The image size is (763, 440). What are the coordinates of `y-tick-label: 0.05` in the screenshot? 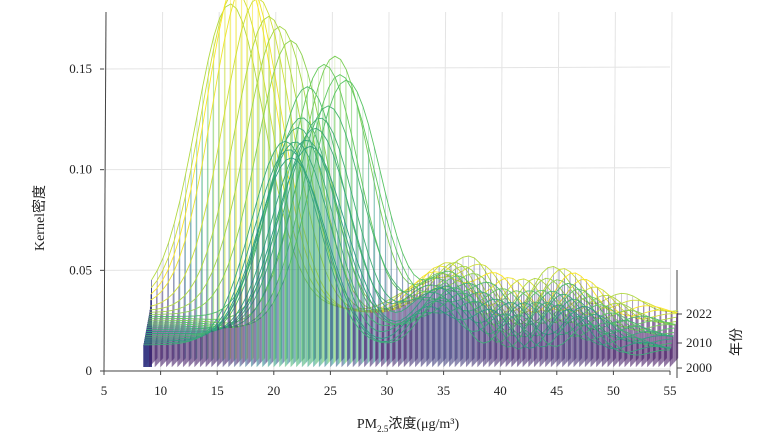 It's located at (80, 269).